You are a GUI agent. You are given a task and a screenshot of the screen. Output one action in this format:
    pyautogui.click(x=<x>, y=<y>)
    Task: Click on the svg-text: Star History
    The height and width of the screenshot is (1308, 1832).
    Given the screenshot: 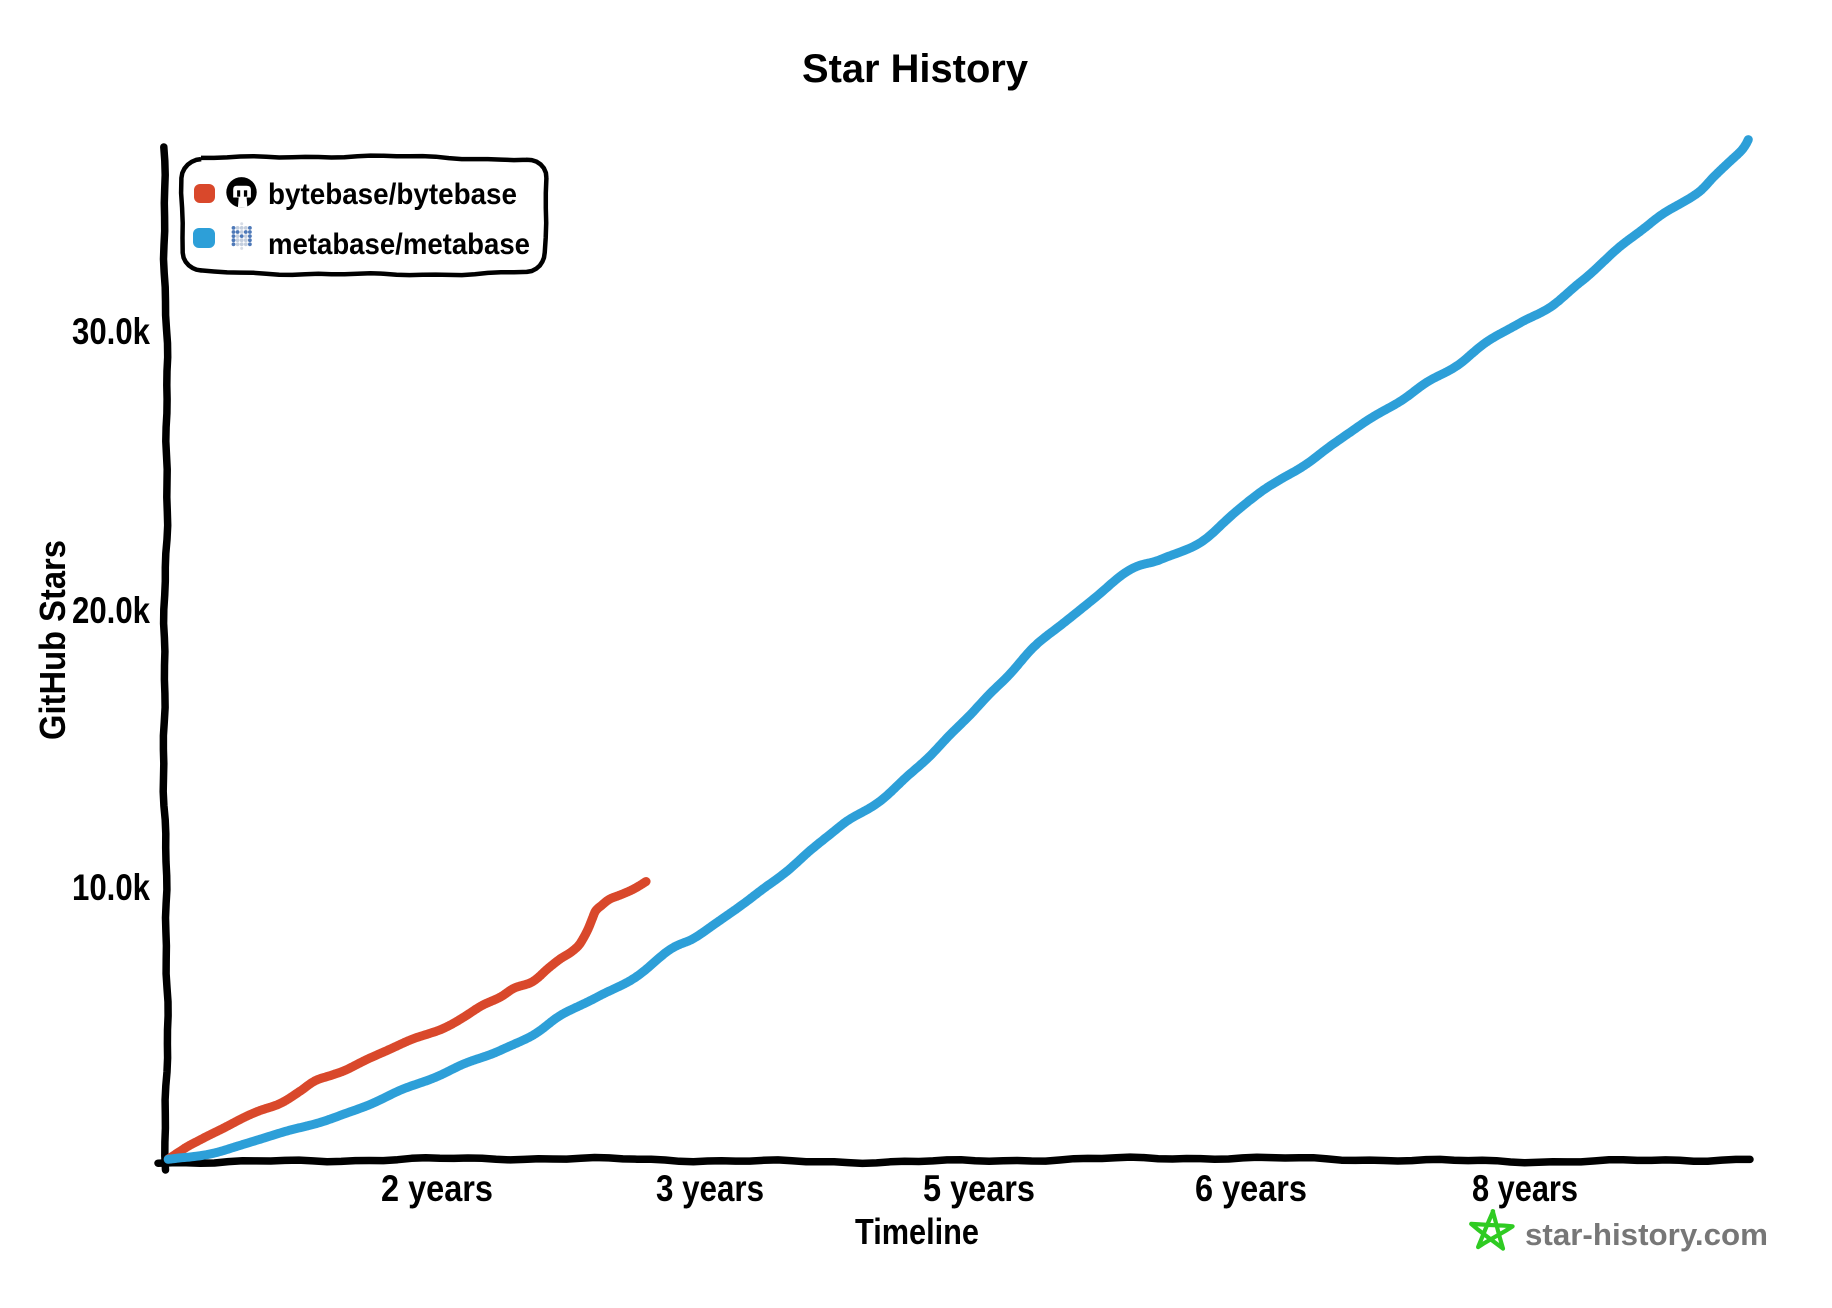 What is the action you would take?
    pyautogui.click(x=915, y=69)
    